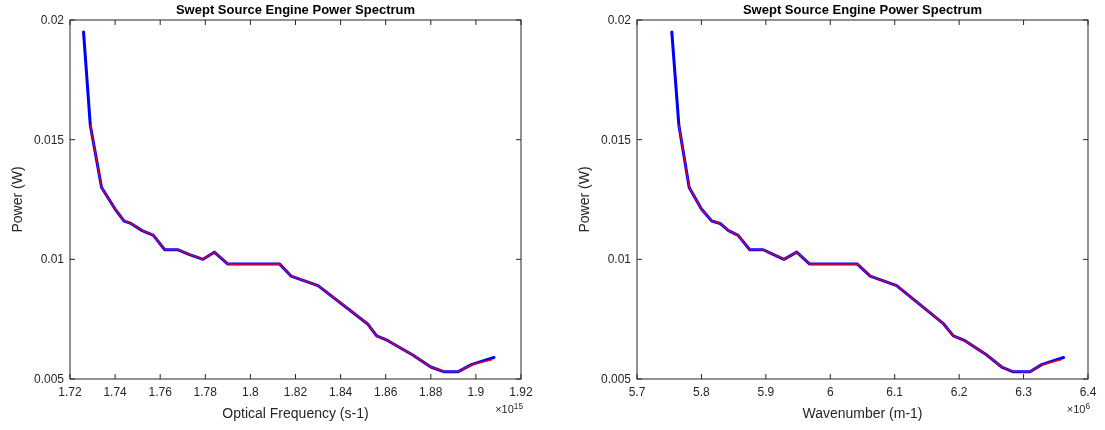  Describe the element at coordinates (115, 392) in the screenshot. I see `x-tick-label: 1.74` at that location.